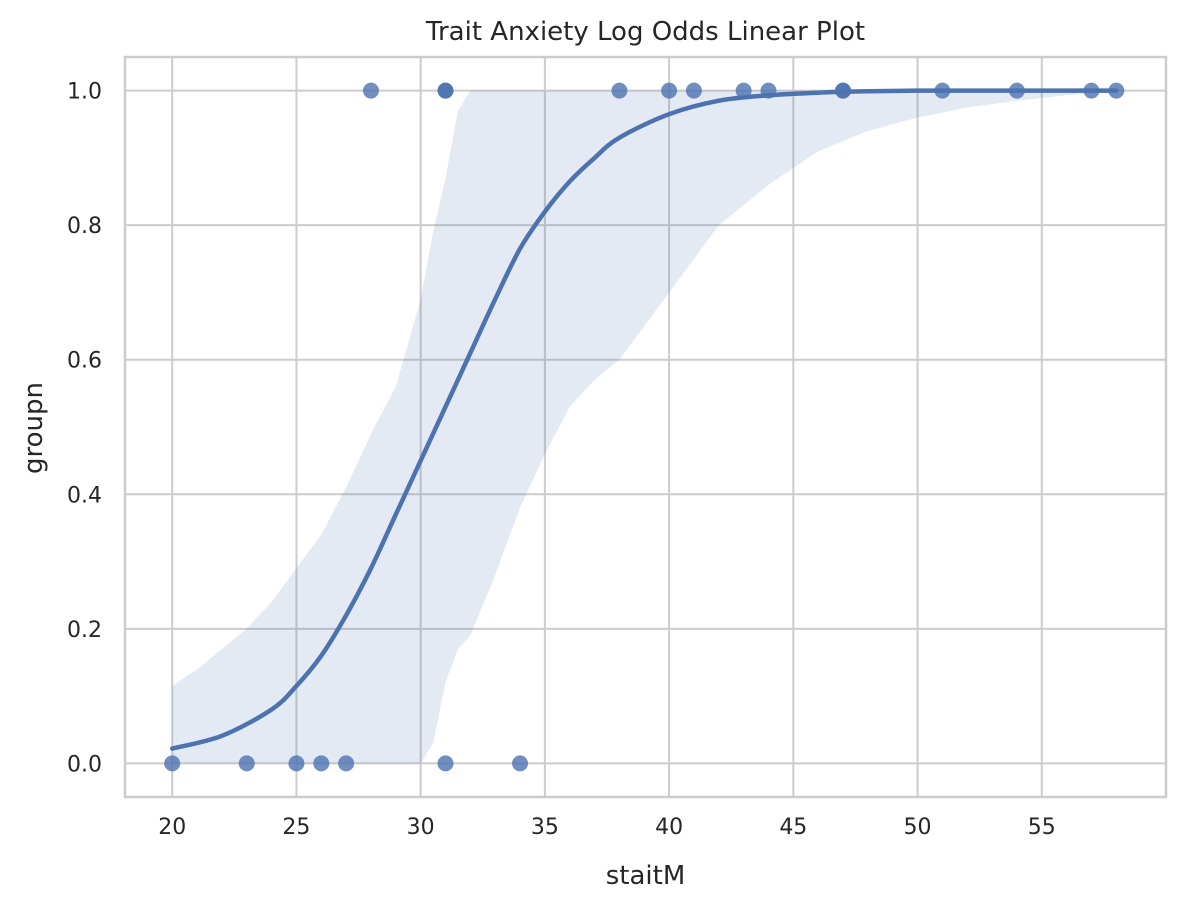  Describe the element at coordinates (84, 92) in the screenshot. I see `y-tick-label: 1.0` at that location.